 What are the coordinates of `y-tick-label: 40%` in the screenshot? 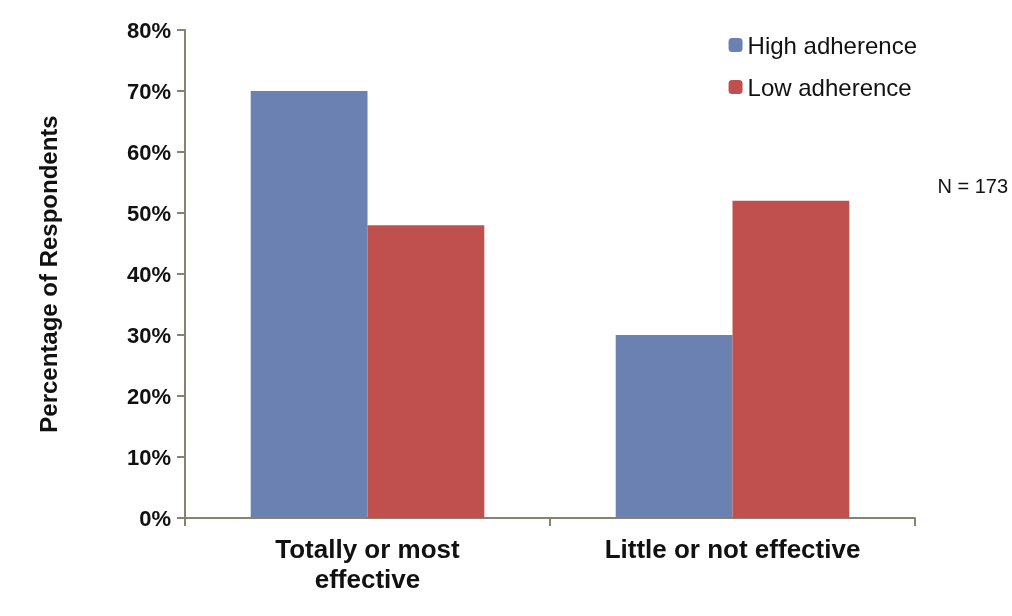 It's located at (148, 274).